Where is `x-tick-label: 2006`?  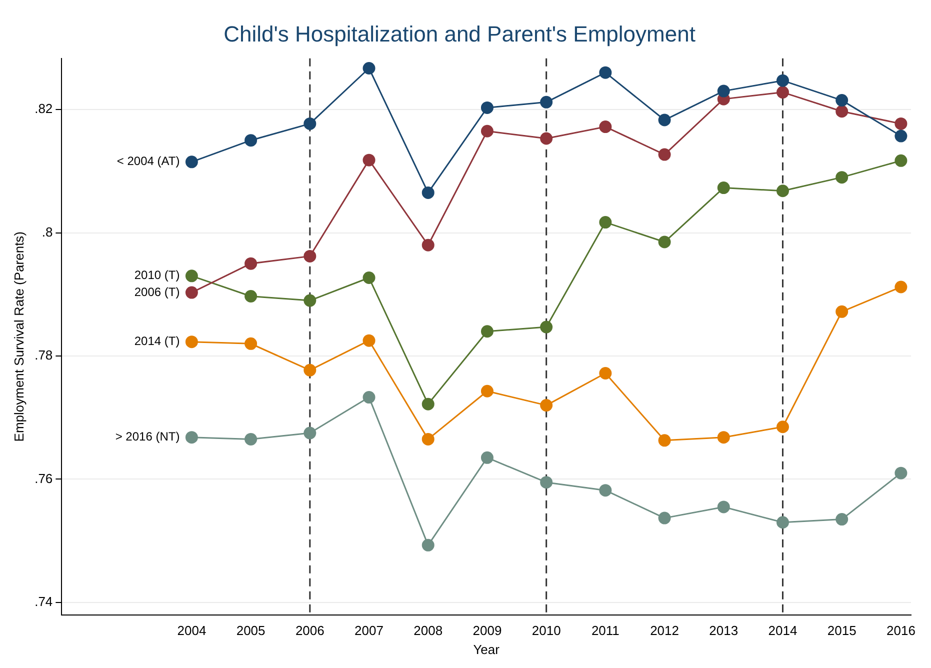 x-tick-label: 2006 is located at coordinates (309, 630).